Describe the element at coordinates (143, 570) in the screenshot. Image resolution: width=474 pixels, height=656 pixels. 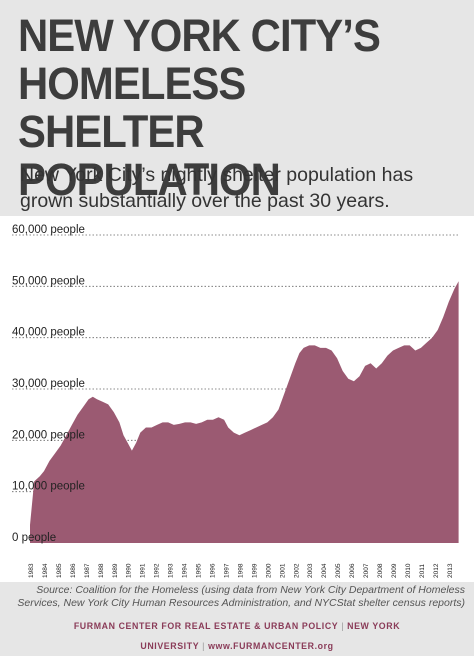
I see `x-tick-label: 1991` at that location.